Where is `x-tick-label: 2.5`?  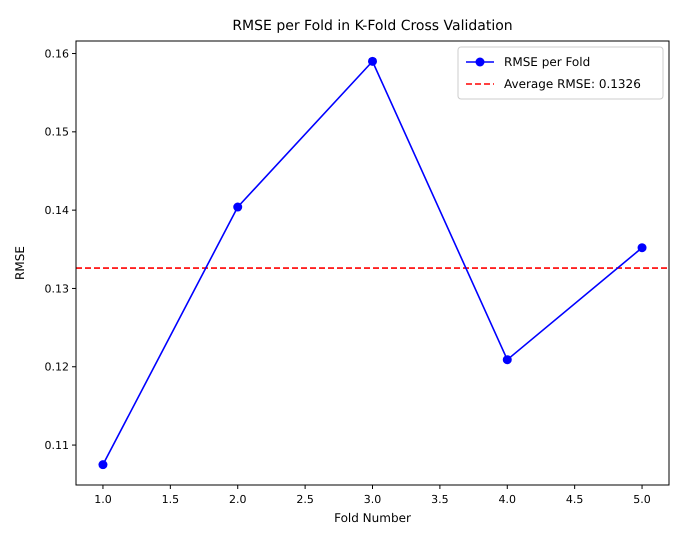
x-tick-label: 2.5 is located at coordinates (305, 499).